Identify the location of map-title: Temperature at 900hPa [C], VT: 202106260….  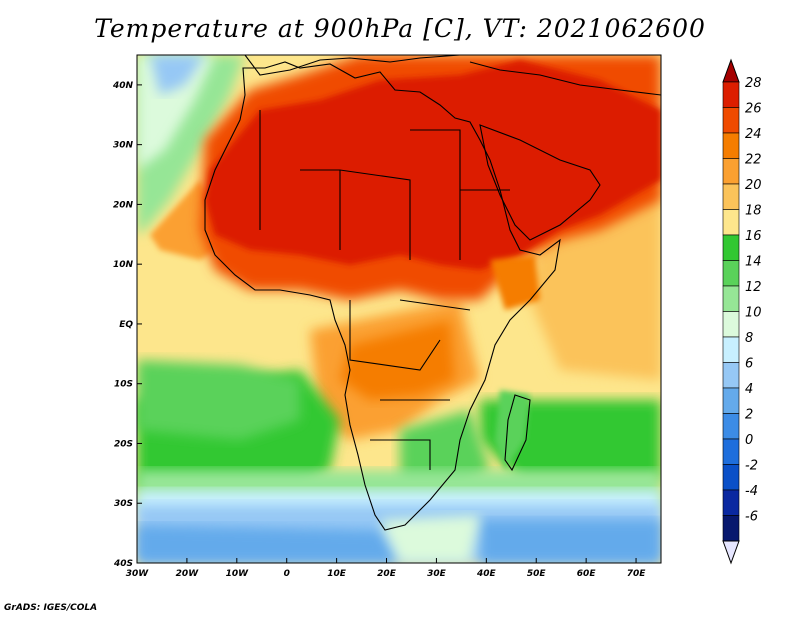
(400, 28).